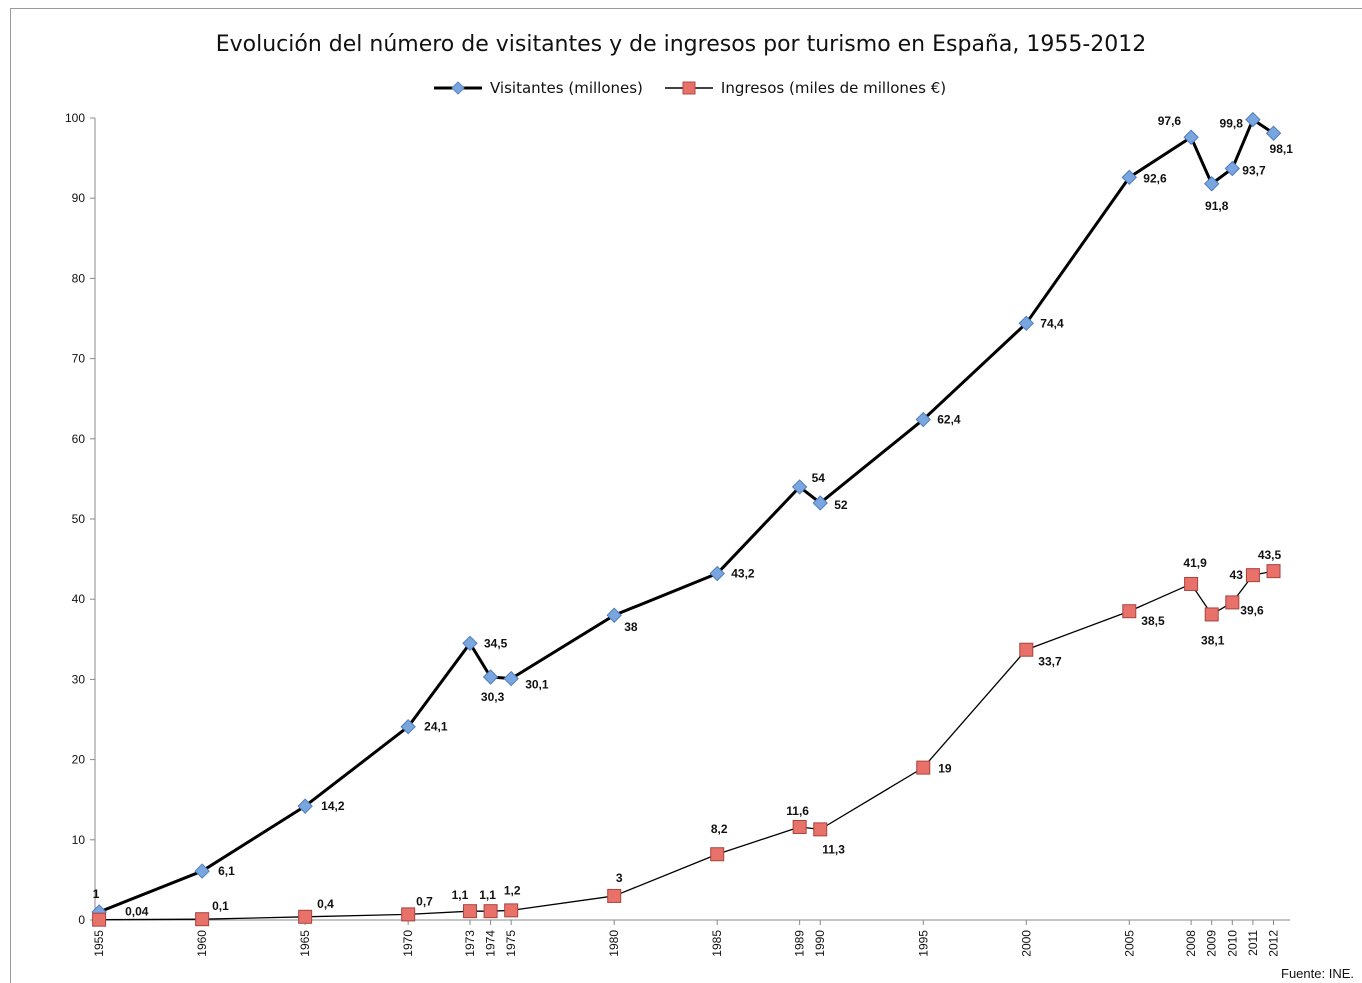 Image resolution: width=1362 pixels, height=983 pixels. I want to click on data-label-visitantes: 43,2, so click(743, 574).